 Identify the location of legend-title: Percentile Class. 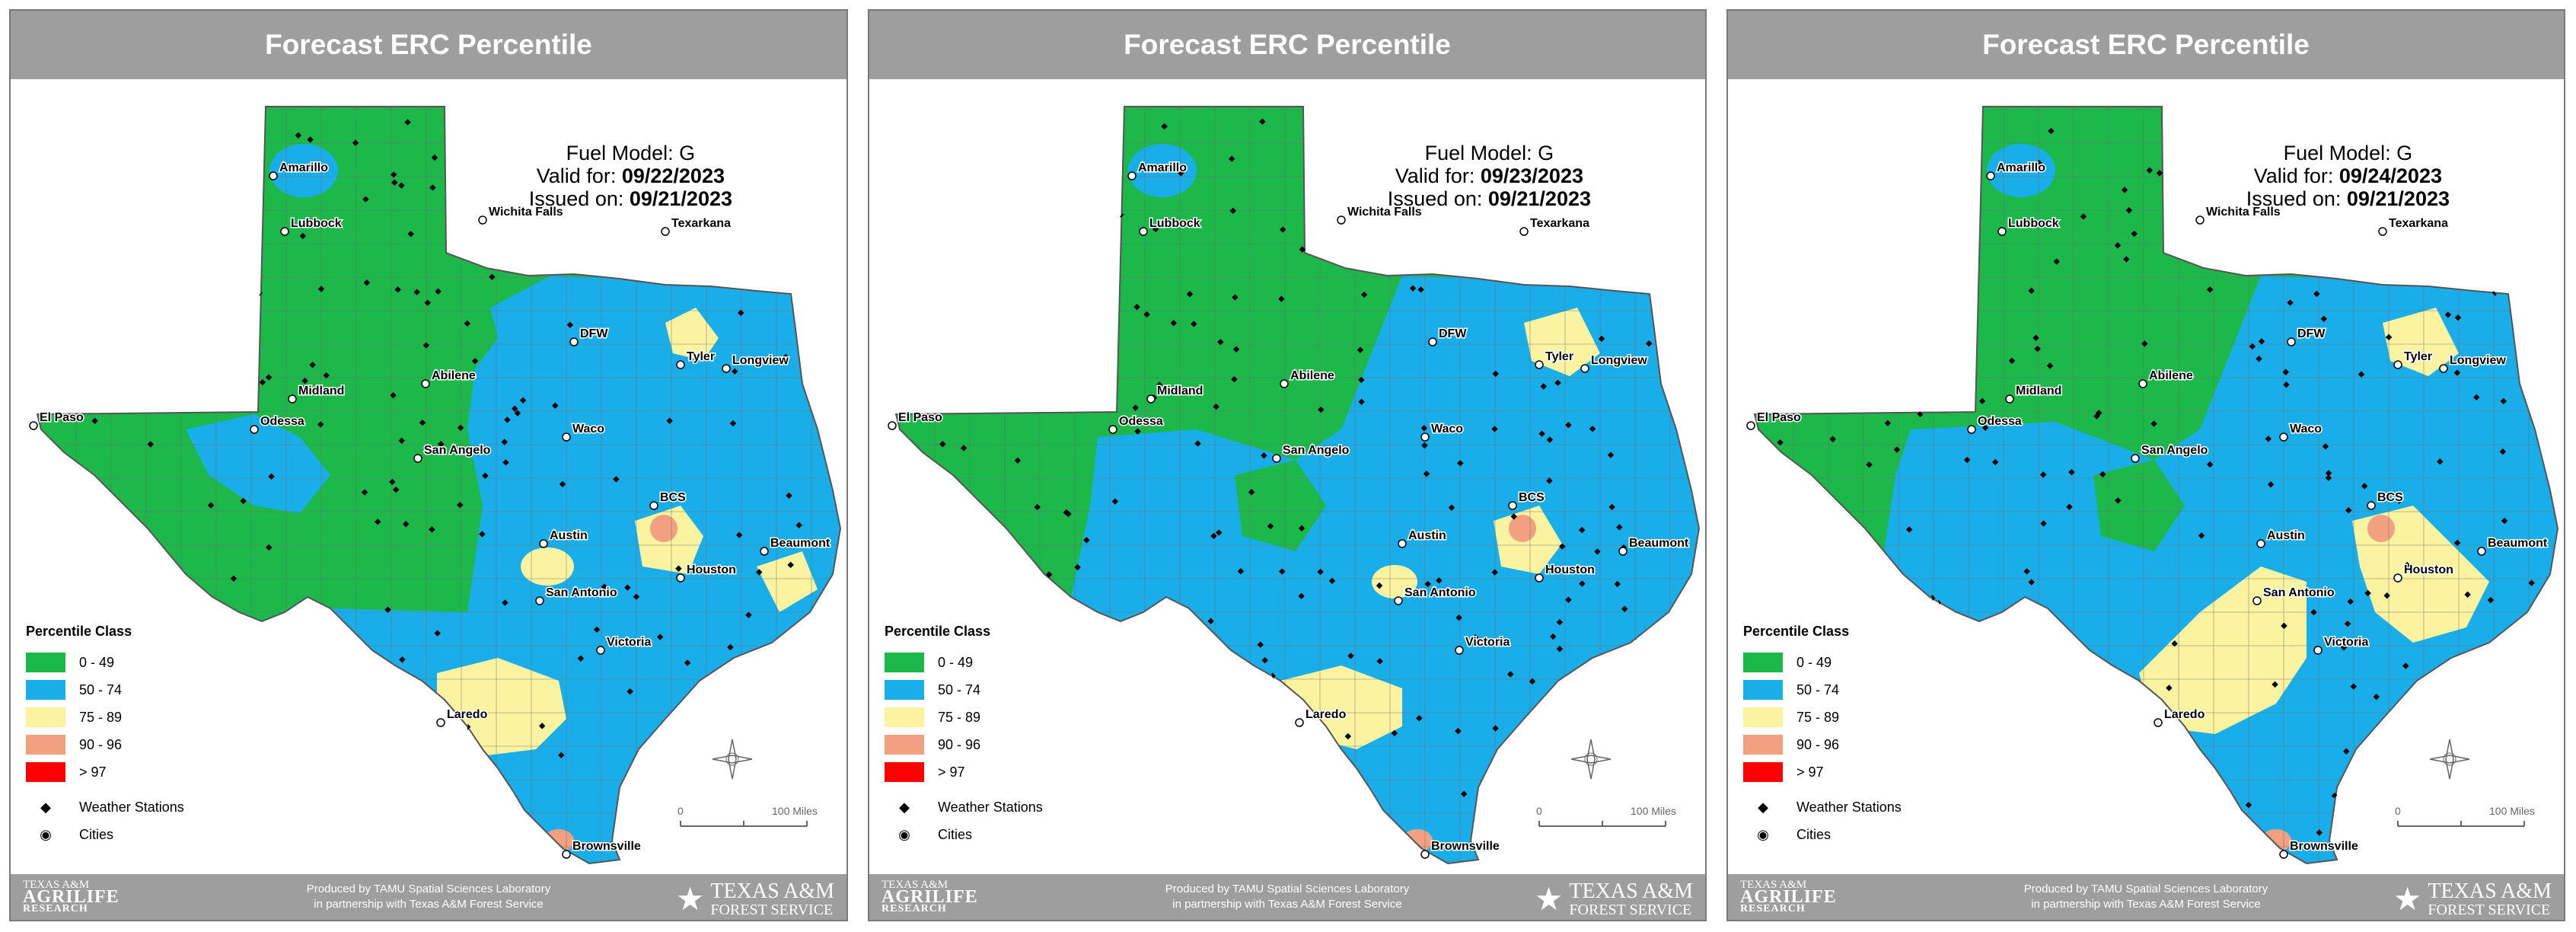
(1796, 631).